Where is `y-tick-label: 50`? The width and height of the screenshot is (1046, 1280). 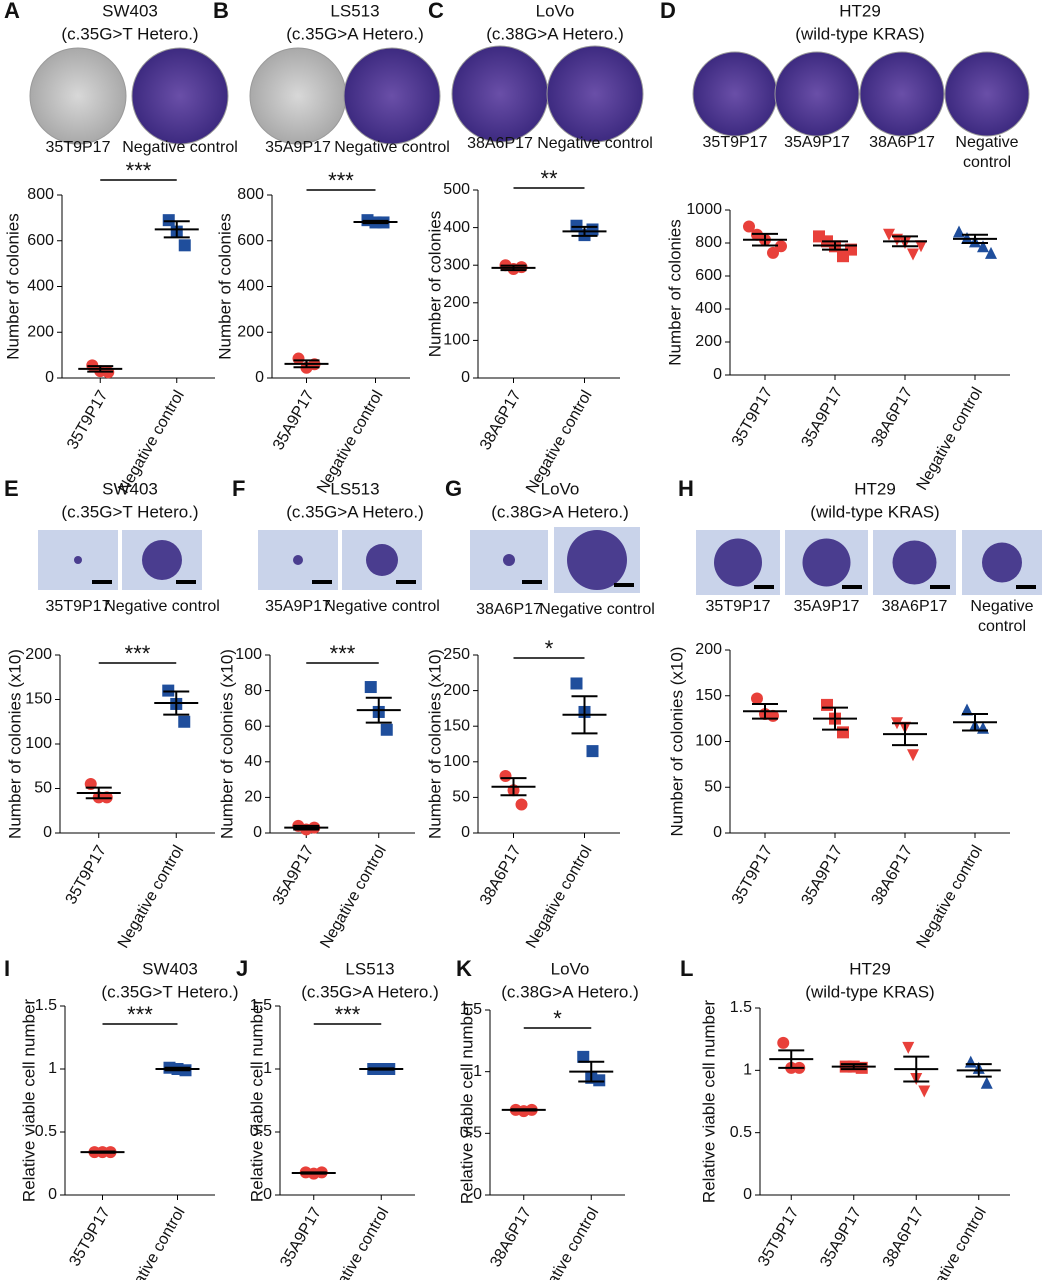 y-tick-label: 50 is located at coordinates (461, 797).